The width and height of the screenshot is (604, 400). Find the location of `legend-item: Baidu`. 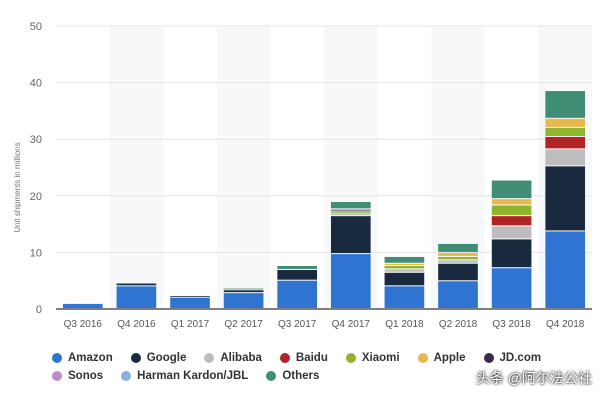

legend-item: Baidu is located at coordinates (303, 358).